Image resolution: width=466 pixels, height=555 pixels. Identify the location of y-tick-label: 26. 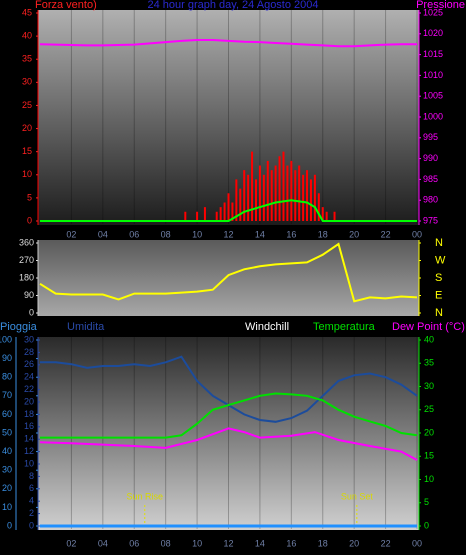
(29, 364).